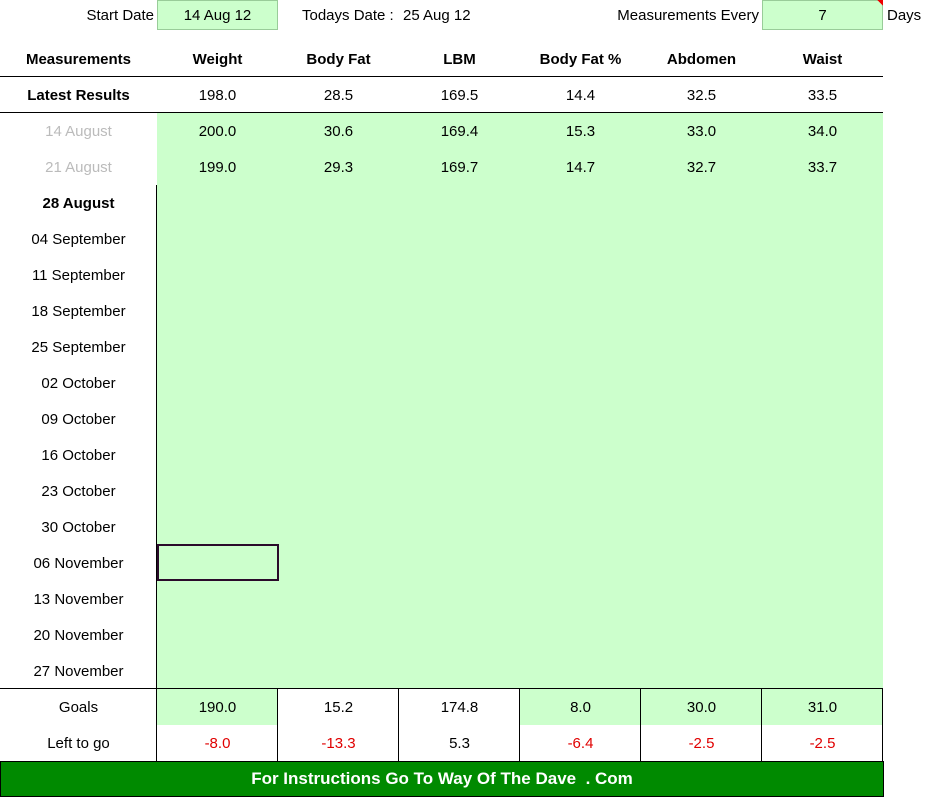 This screenshot has width=925, height=800. What do you see at coordinates (217, 743) in the screenshot?
I see `left-value: -8.0` at bounding box center [217, 743].